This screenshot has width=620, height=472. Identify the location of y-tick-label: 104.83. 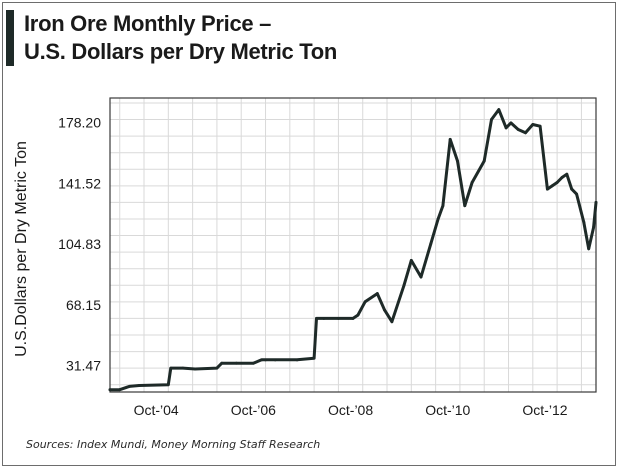
(79, 244).